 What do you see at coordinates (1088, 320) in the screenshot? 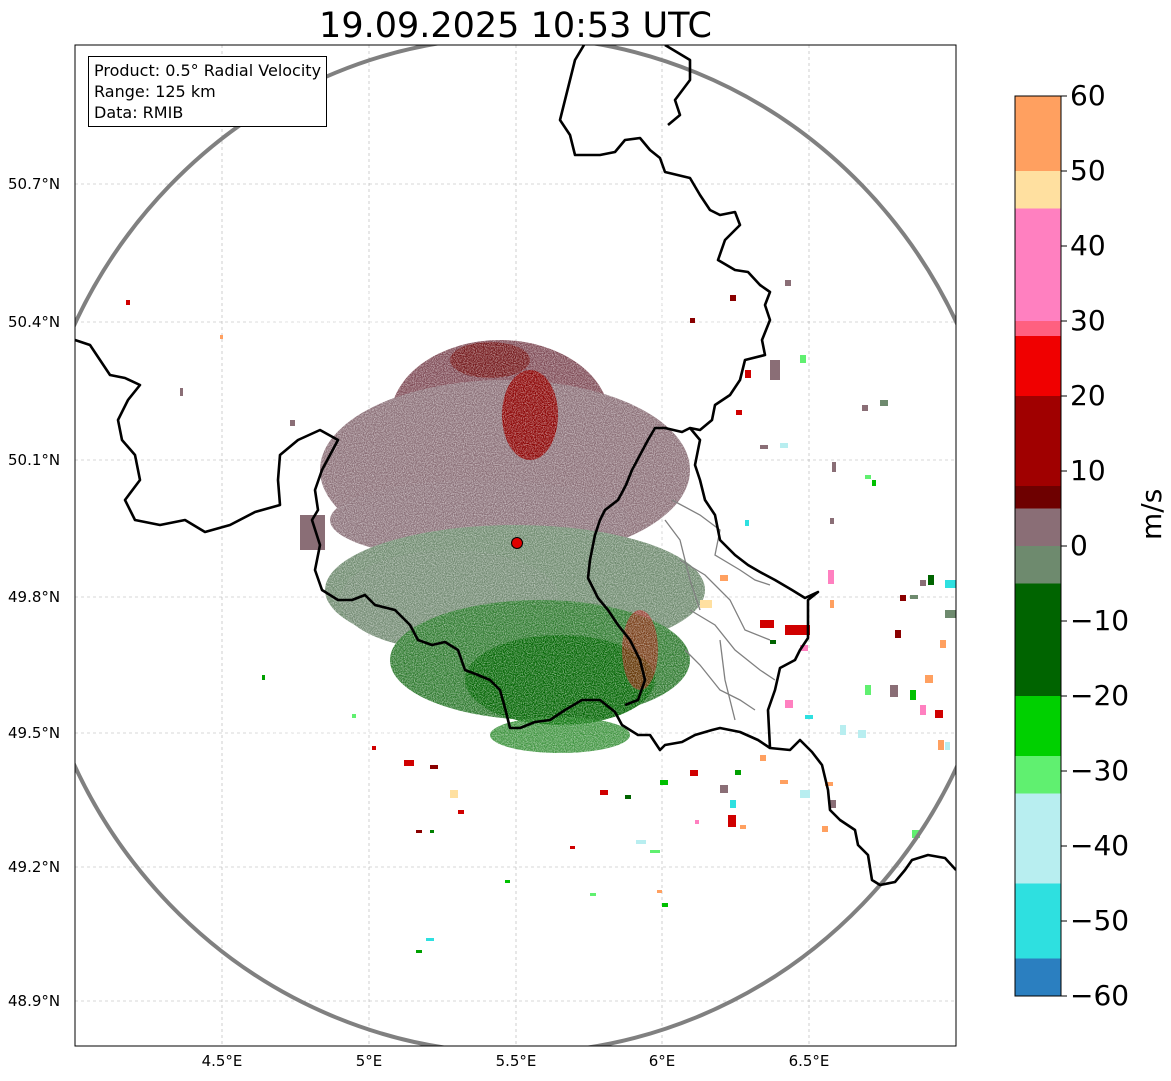
I see `colorbar-tick-label: 30` at bounding box center [1088, 320].